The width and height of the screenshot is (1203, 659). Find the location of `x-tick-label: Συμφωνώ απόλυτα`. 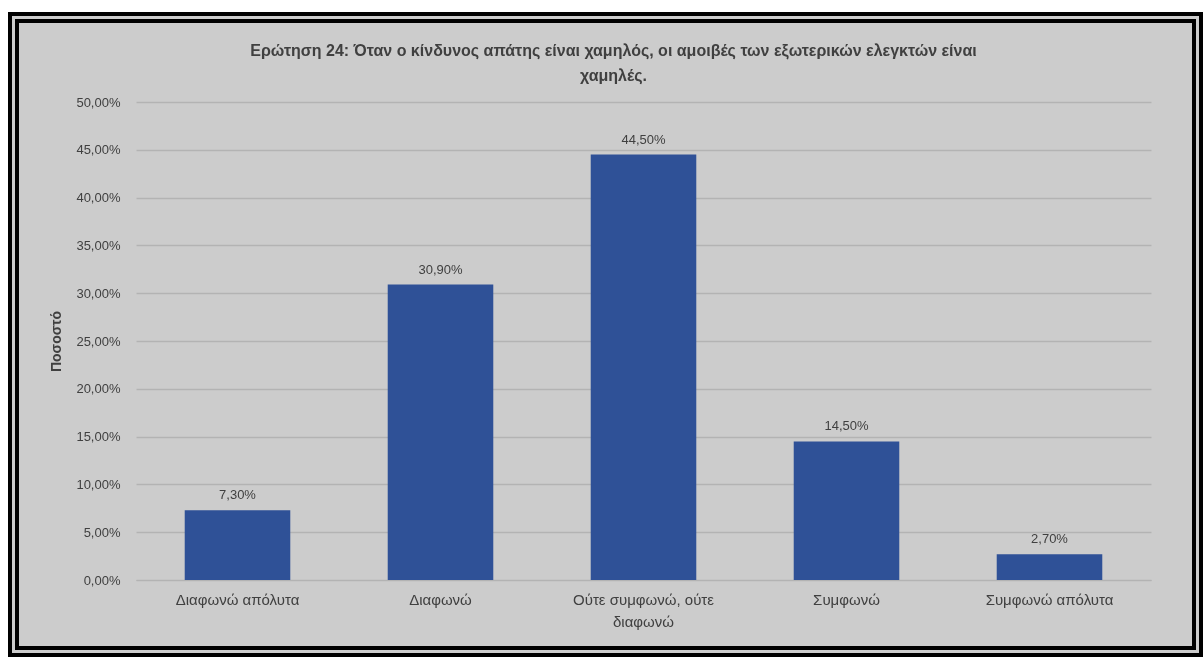

x-tick-label: Συμφωνώ απόλυτα is located at coordinates (1049, 599).